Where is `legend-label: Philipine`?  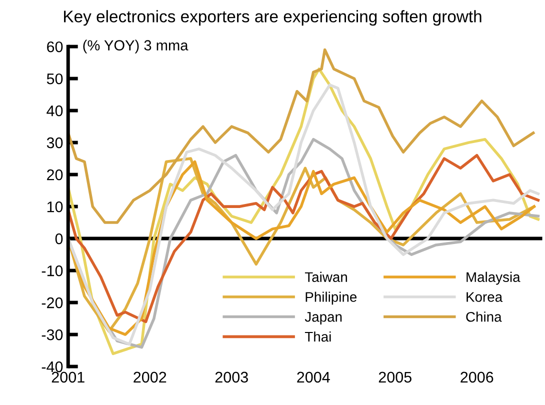
legend-label: Philipine is located at coordinates (331, 298).